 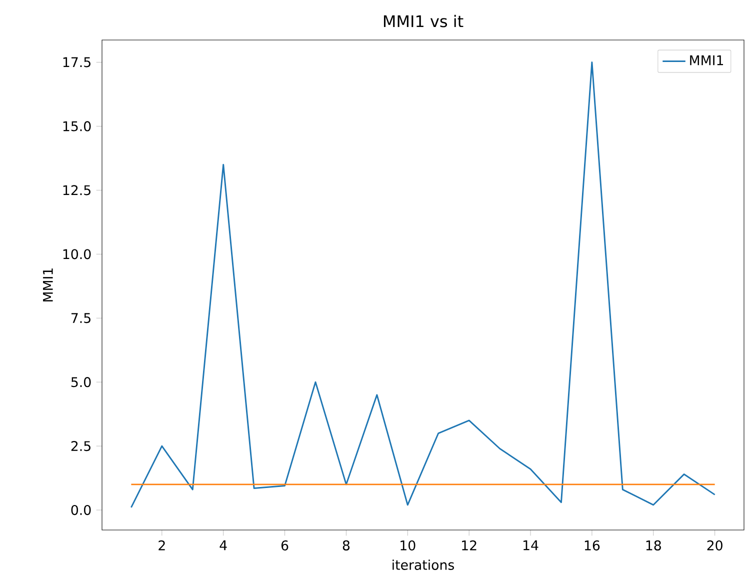 What do you see at coordinates (223, 545) in the screenshot?
I see `x-tick-label: 4` at bounding box center [223, 545].